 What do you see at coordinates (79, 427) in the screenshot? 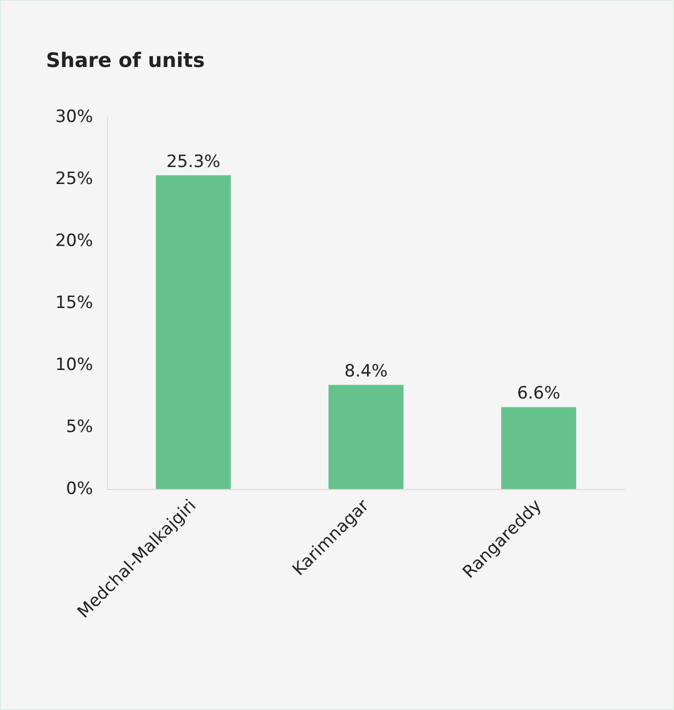
I see `y-tick-label: 5%` at bounding box center [79, 427].